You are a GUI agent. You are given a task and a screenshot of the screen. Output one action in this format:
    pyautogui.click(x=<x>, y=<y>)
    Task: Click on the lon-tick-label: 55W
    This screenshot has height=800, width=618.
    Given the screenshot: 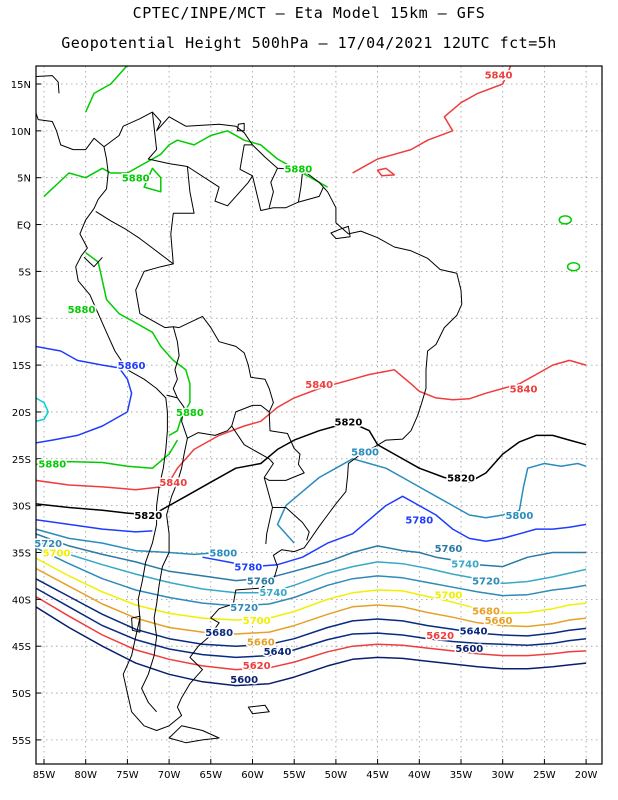 What is the action you would take?
    pyautogui.click(x=294, y=775)
    